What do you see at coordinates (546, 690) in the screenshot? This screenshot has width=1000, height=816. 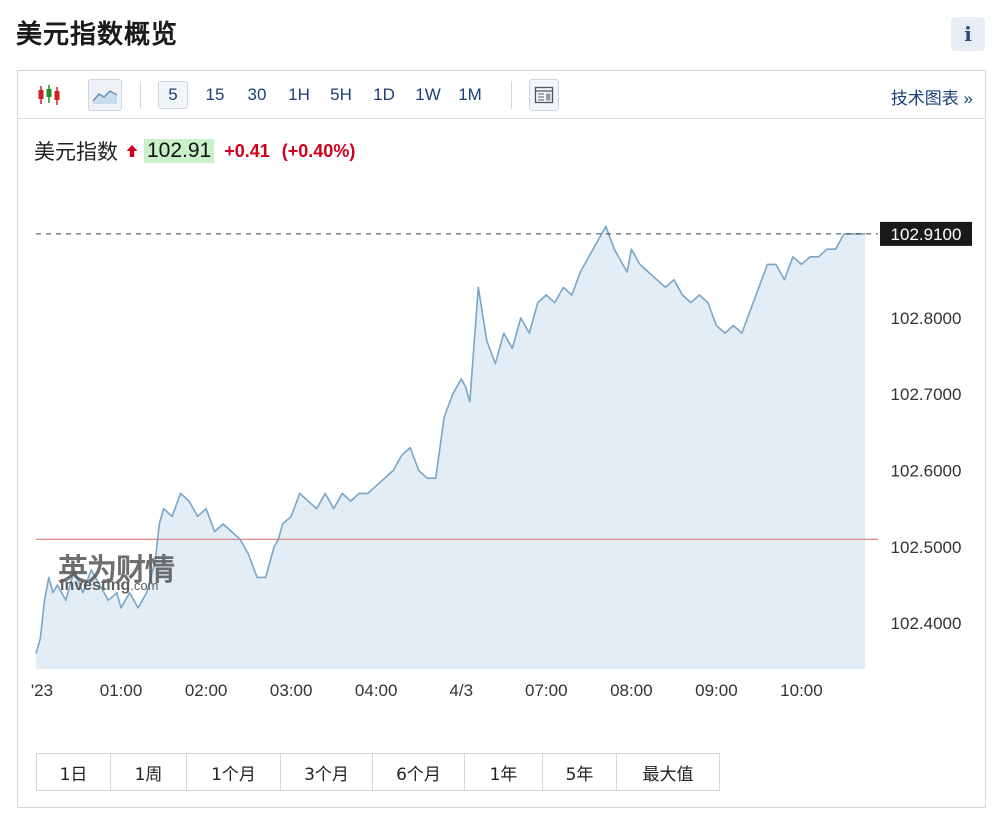 I see `x-tick-label: 07:00` at bounding box center [546, 690].